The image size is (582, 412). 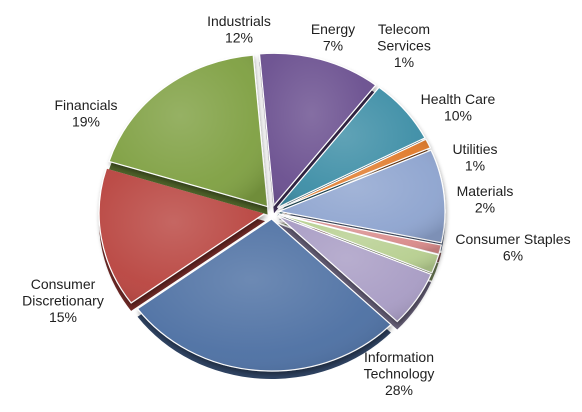 I want to click on pie-value-label: 15%, so click(x=63, y=317).